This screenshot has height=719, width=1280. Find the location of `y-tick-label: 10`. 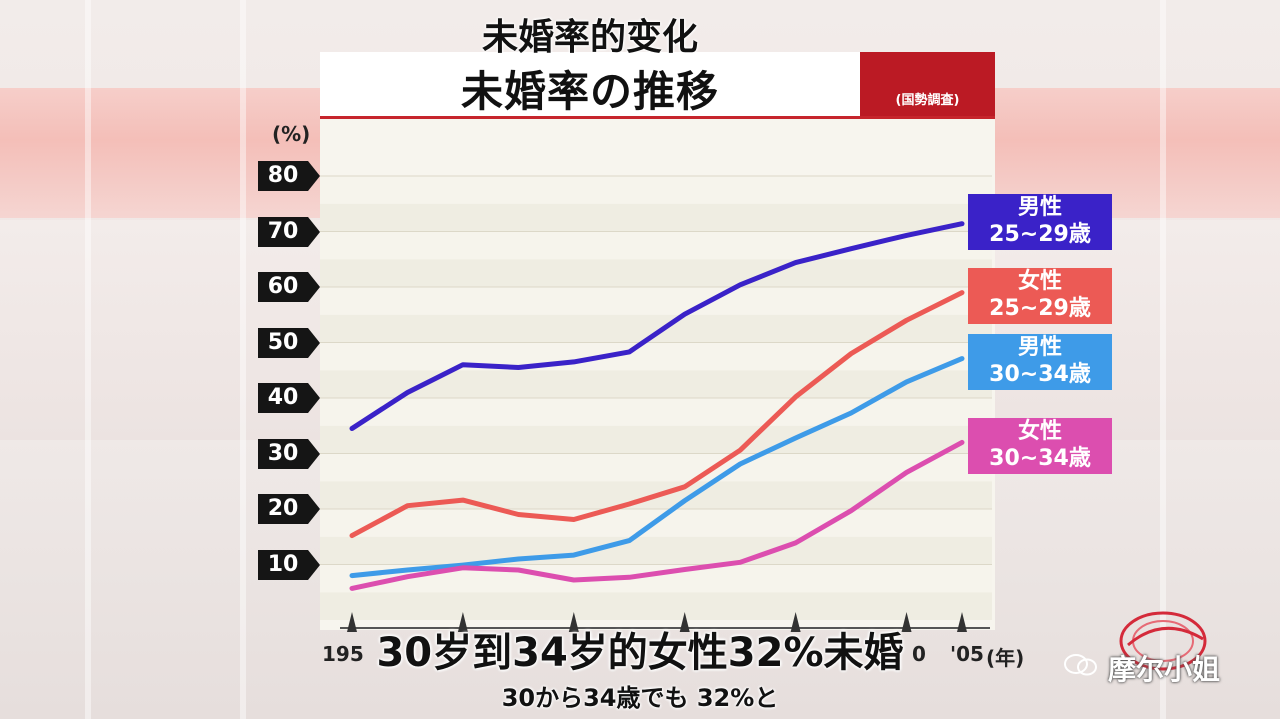

y-tick-label: 10 is located at coordinates (289, 564).